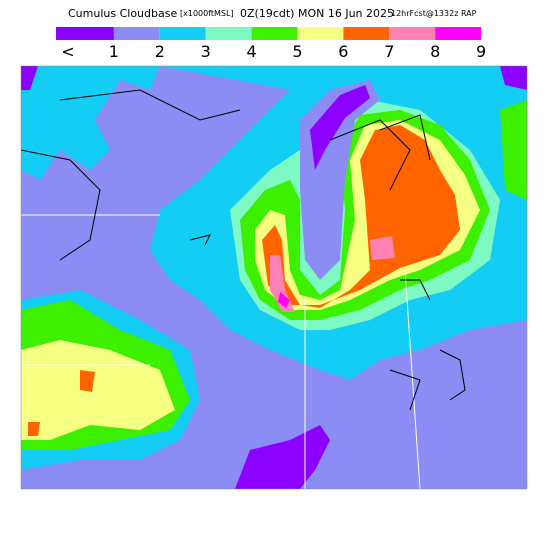 This screenshot has width=548, height=548. I want to click on forecast: 12hrFcst@1332z RAP, so click(434, 13).